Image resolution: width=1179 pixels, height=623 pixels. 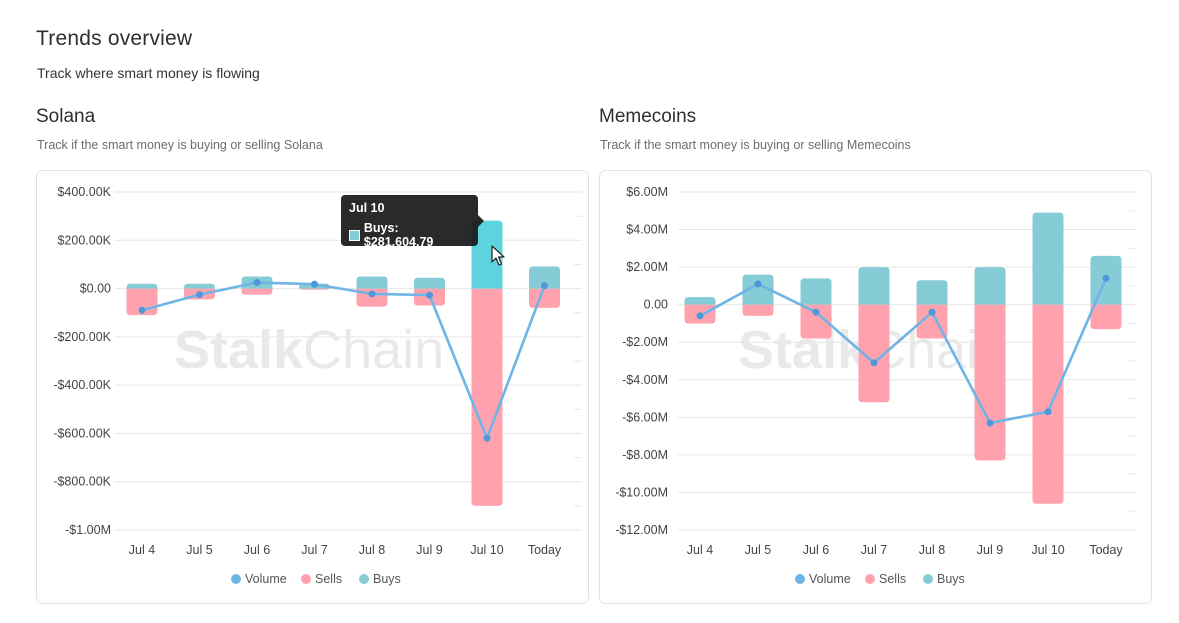 What do you see at coordinates (95, 289) in the screenshot?
I see `solana-y-tick-label: $0.00` at bounding box center [95, 289].